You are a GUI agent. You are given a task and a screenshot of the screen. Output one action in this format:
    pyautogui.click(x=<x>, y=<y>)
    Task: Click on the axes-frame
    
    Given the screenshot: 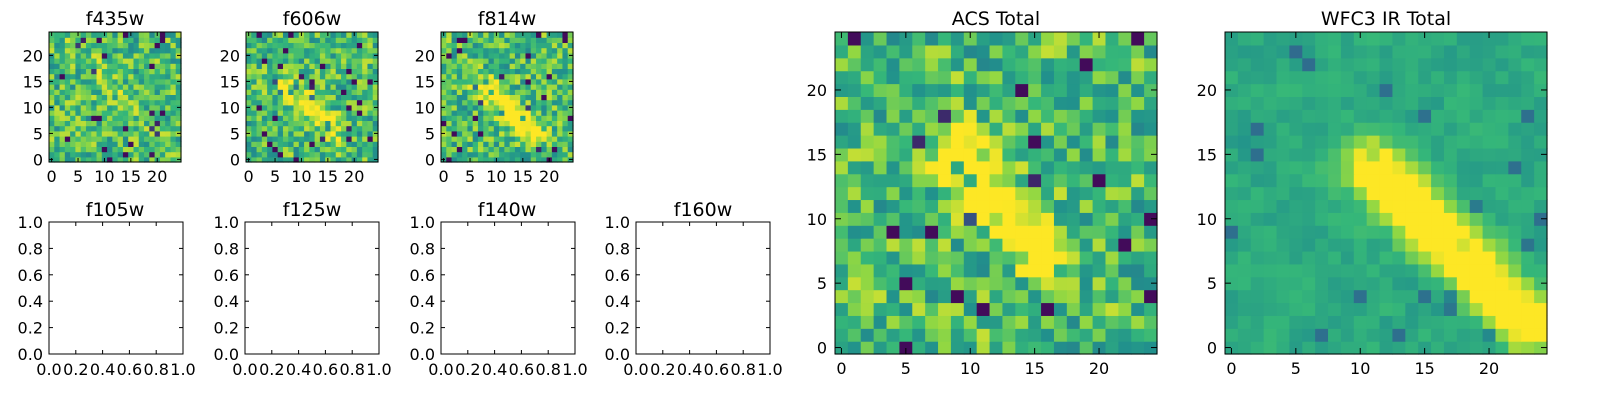 What is the action you would take?
    pyautogui.click(x=703, y=288)
    